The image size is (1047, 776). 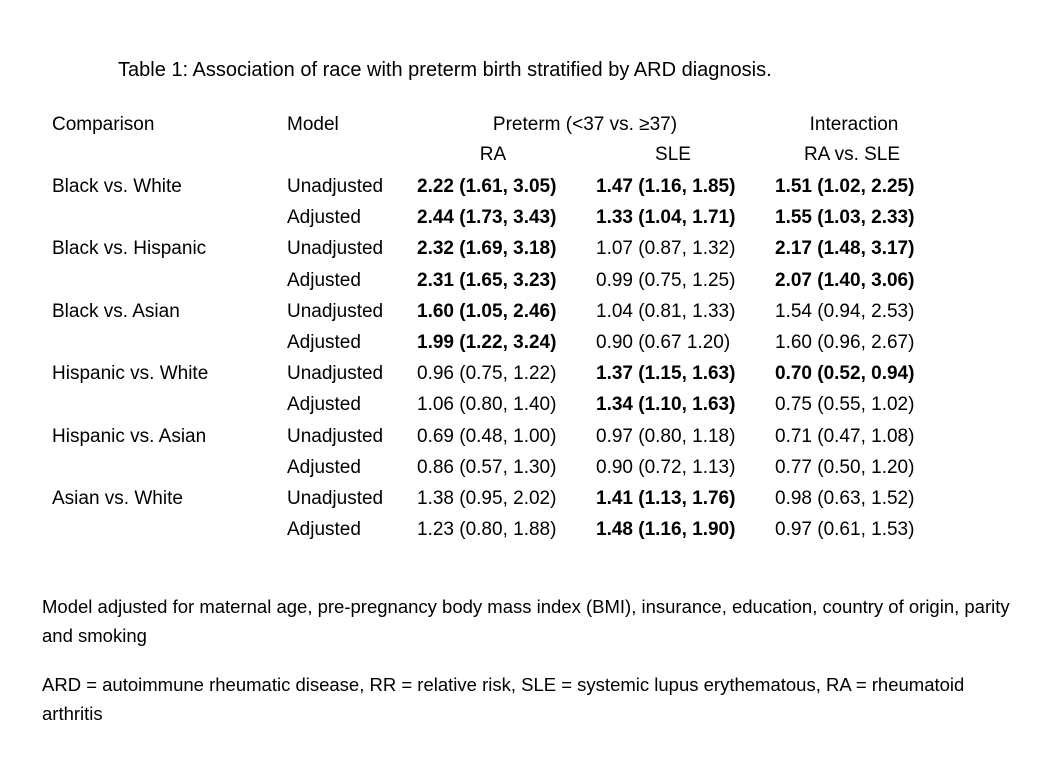 I want to click on cell-interaction: 1.60 (0.96, 2.67), so click(x=845, y=342).